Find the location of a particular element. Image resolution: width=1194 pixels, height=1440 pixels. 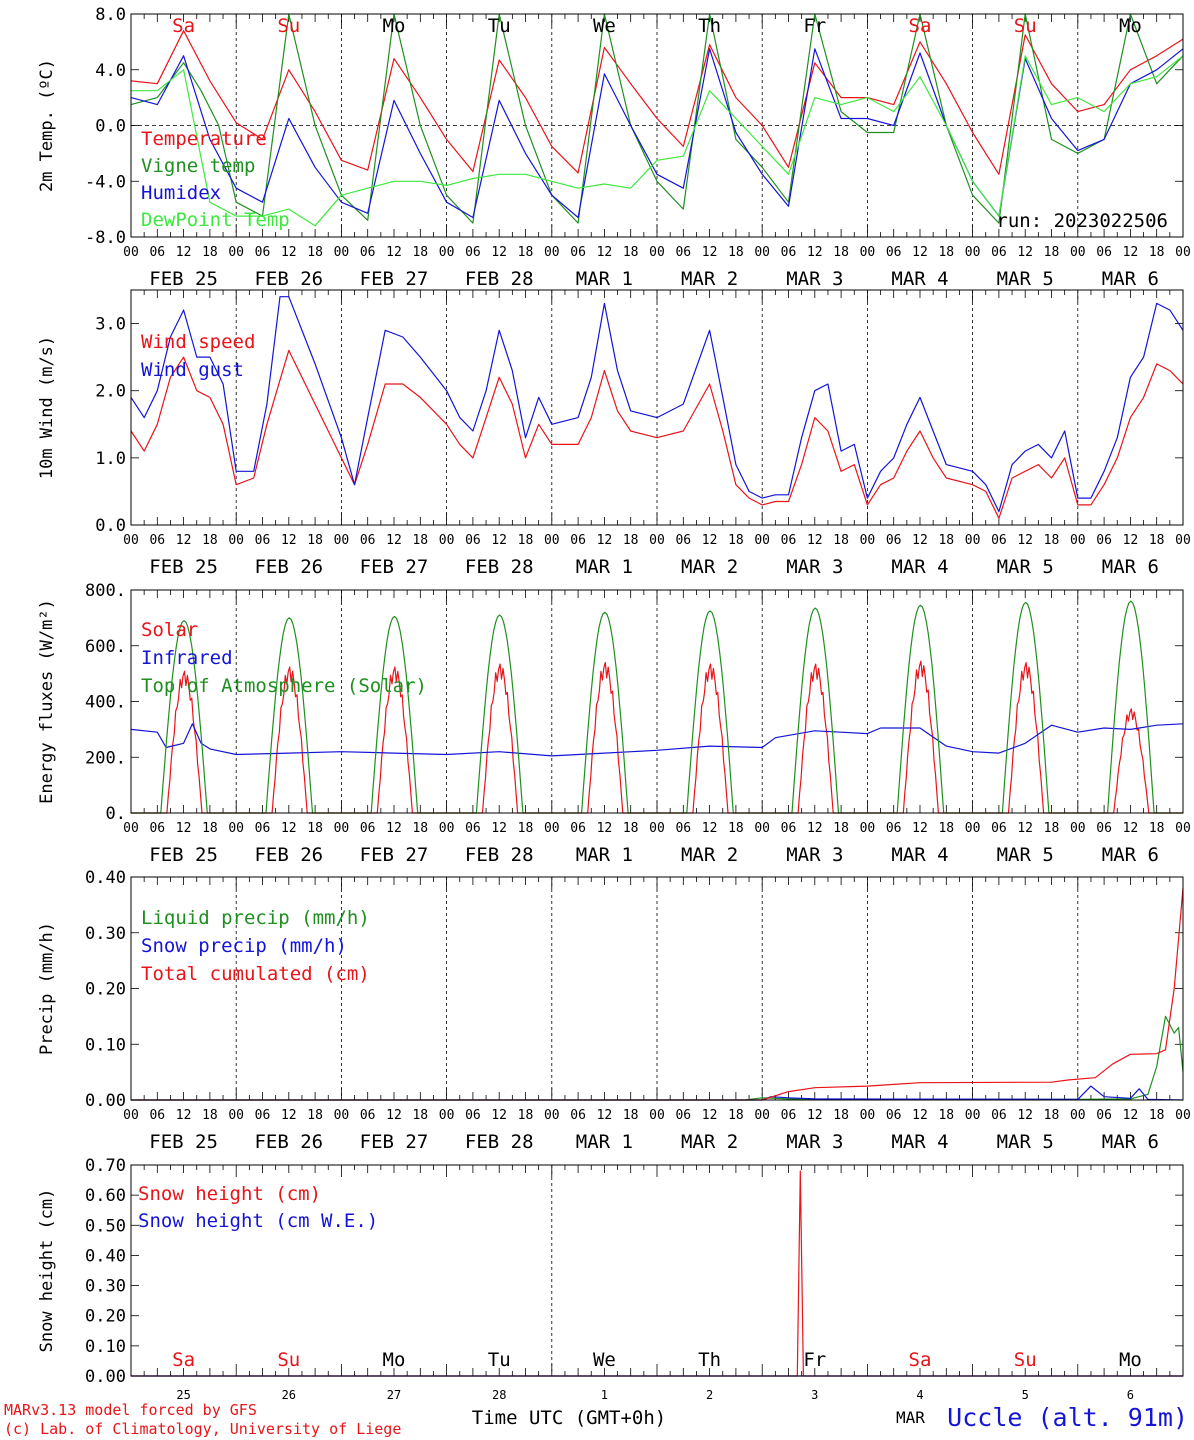

date-label: MAR 2 is located at coordinates (709, 855).